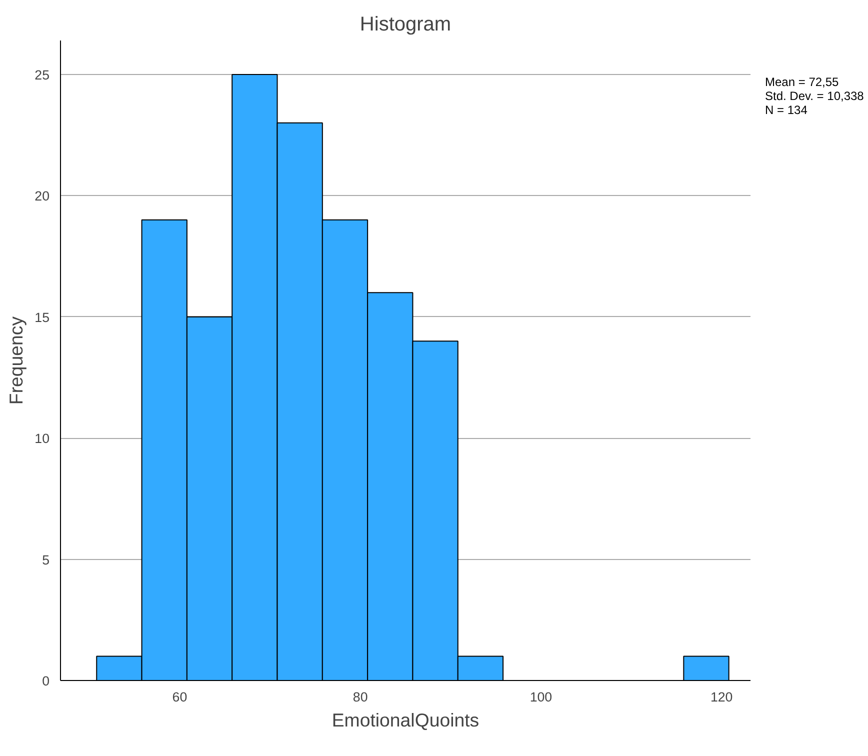  Describe the element at coordinates (46, 681) in the screenshot. I see `y-tick-label: 0` at that location.